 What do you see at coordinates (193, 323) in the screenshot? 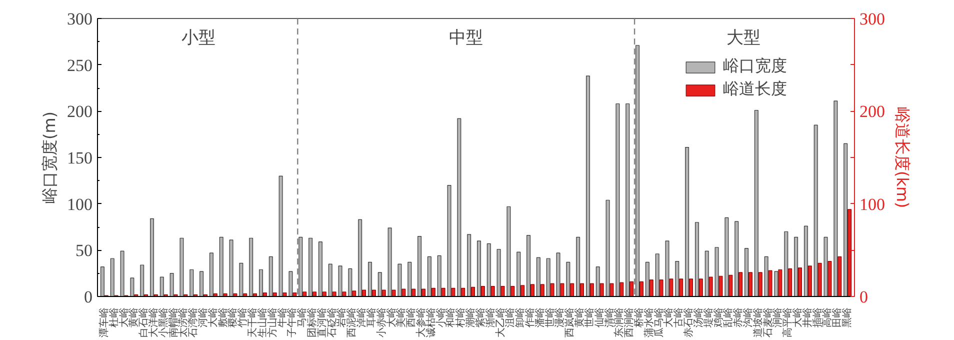
I see `x-tick-label: 石湾峪` at bounding box center [193, 323].